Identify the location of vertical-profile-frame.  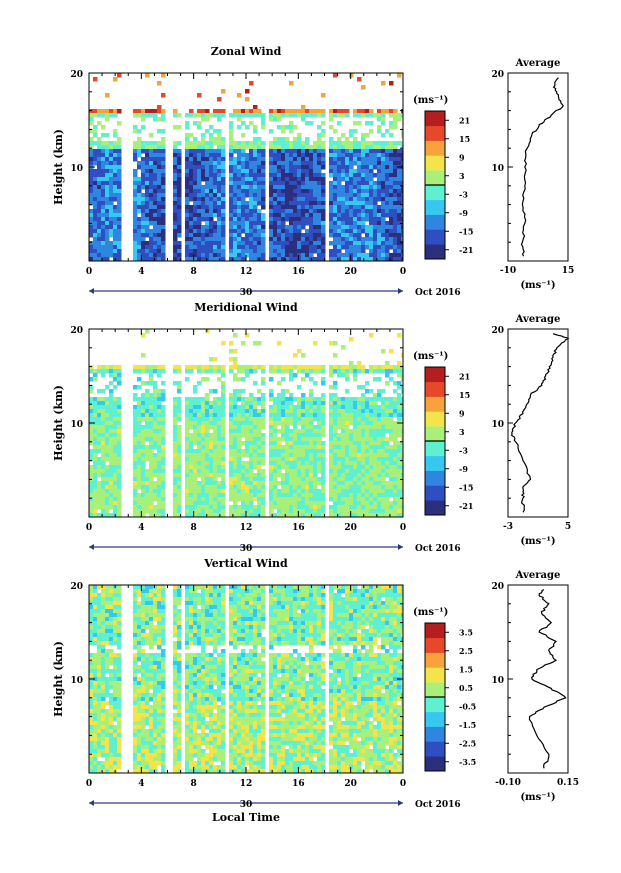
(538, 679).